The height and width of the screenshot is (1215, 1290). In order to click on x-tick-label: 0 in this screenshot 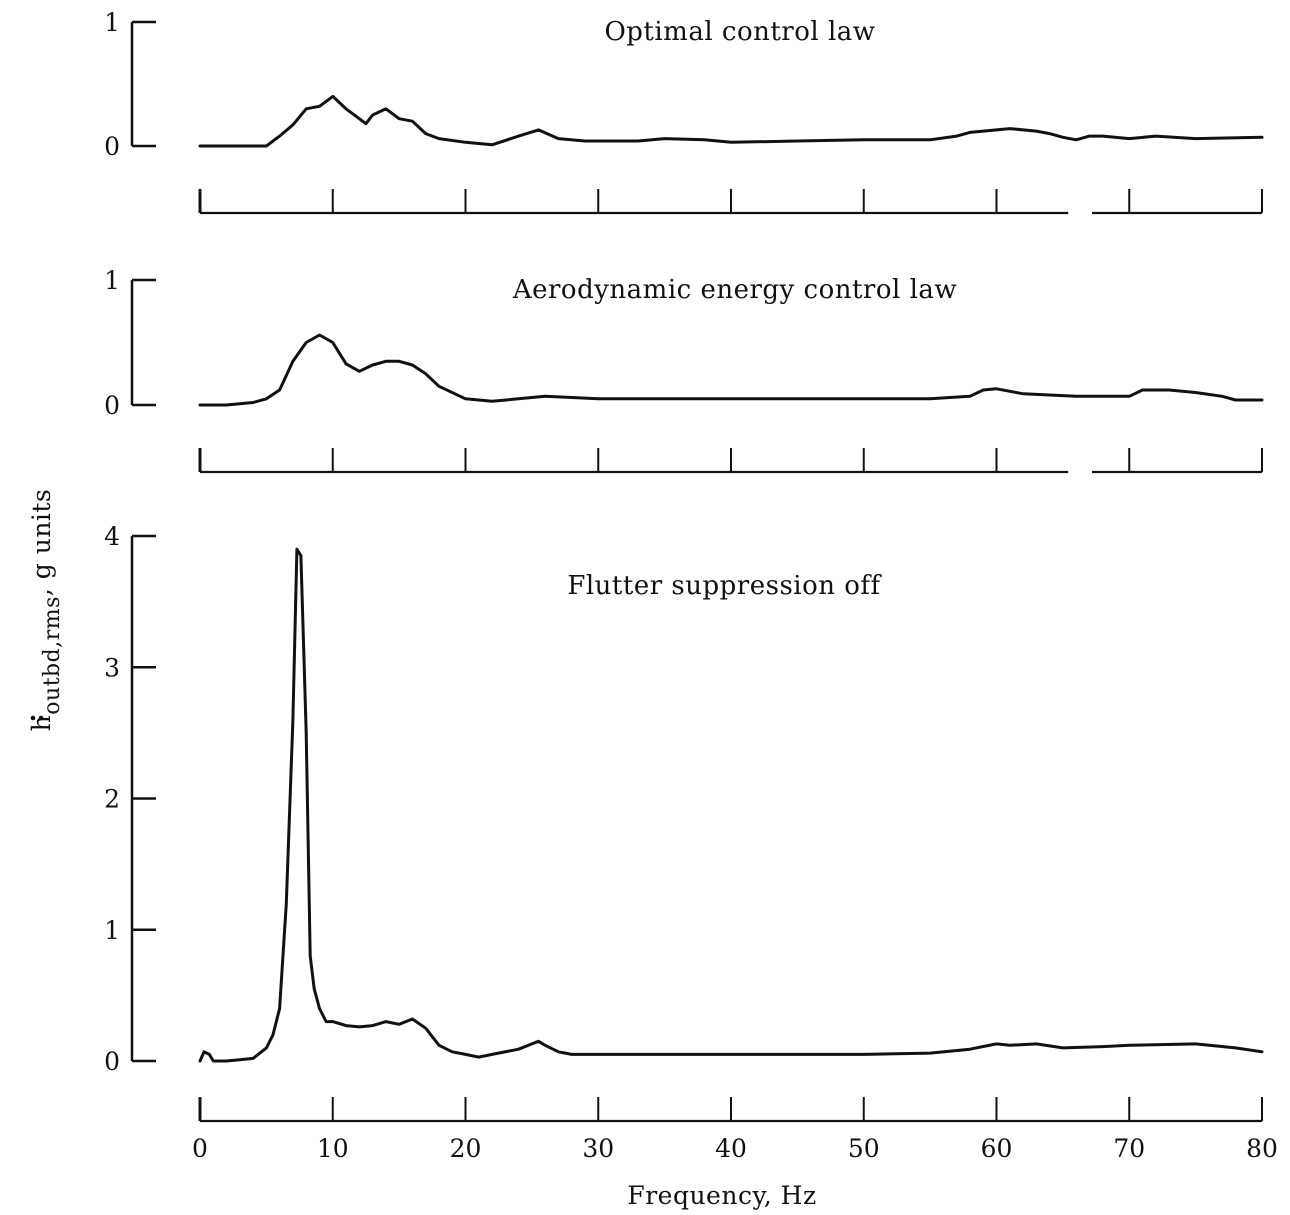, I will do `click(200, 1148)`.